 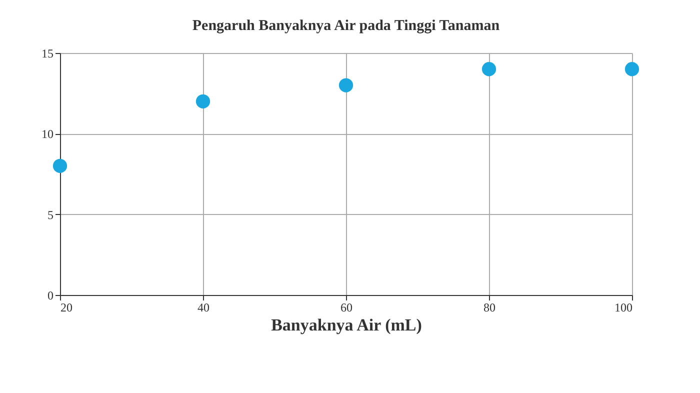 I want to click on x-tick-label: 100, so click(x=623, y=307).